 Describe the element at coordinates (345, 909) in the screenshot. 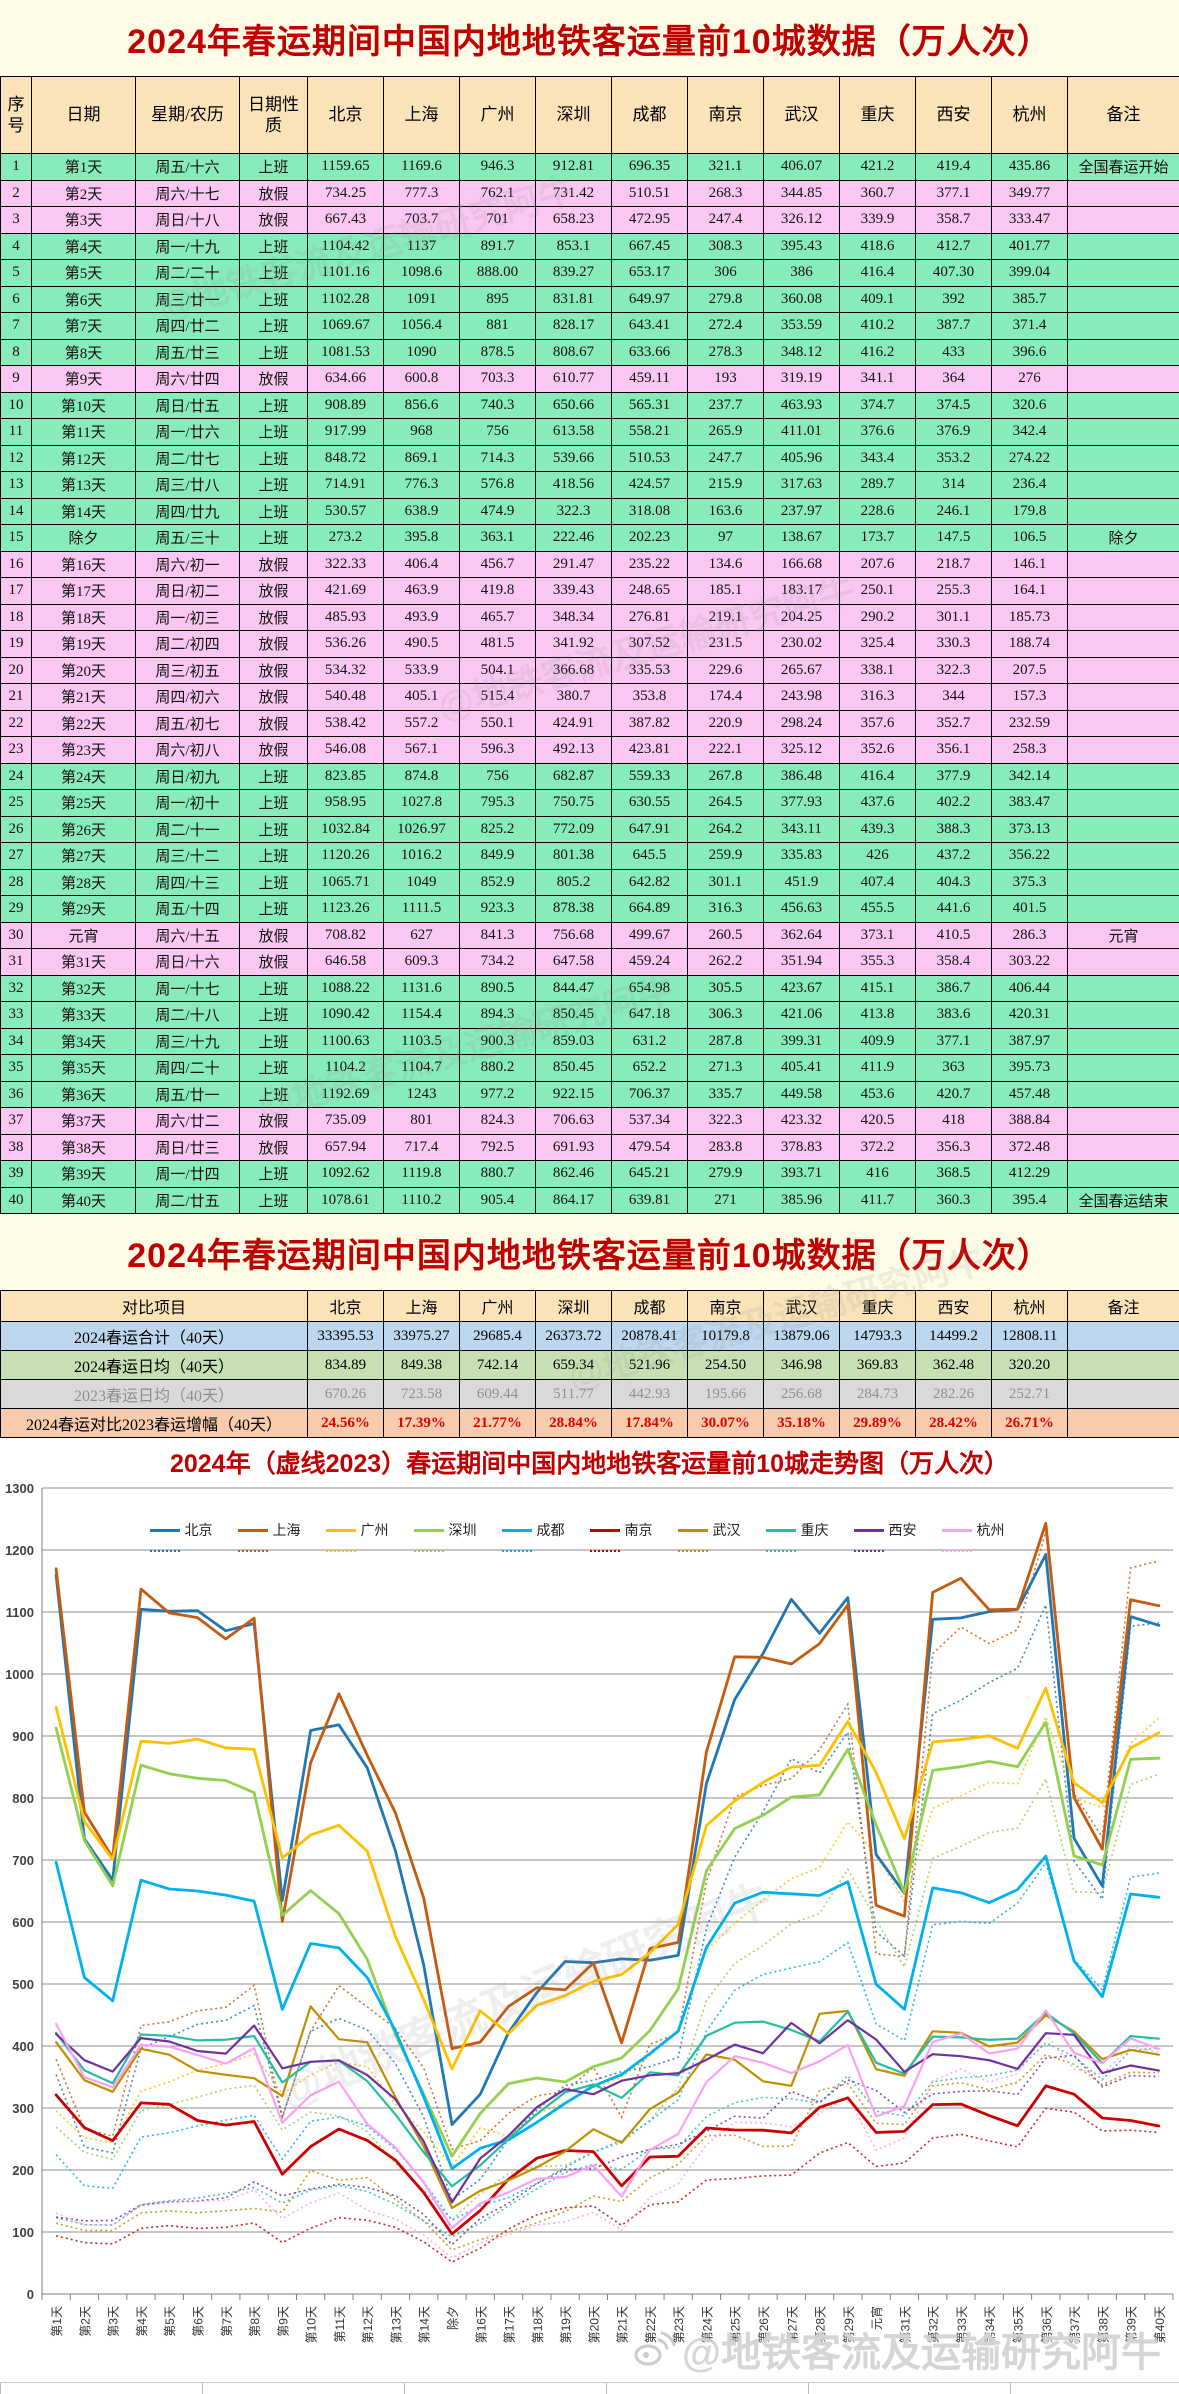

I see `table-cell: 1123.26` at that location.